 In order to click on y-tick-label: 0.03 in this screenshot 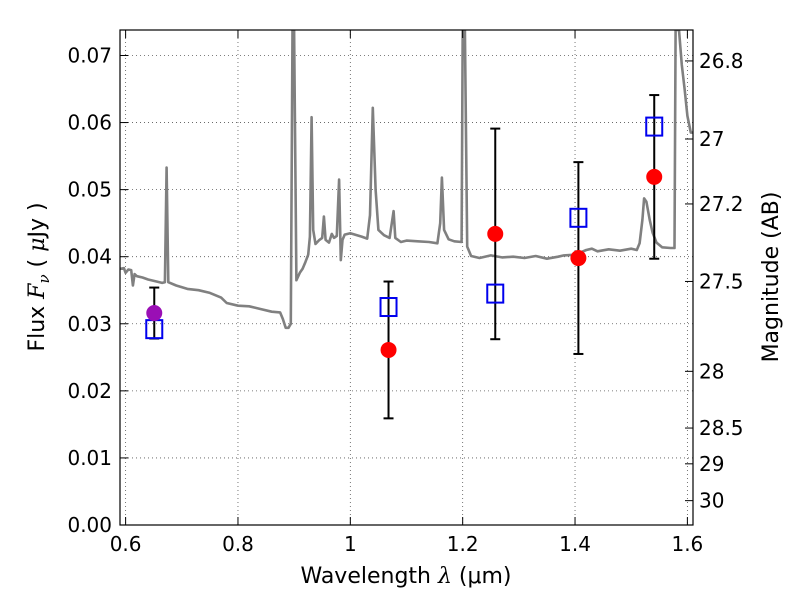, I will do `click(89, 324)`.